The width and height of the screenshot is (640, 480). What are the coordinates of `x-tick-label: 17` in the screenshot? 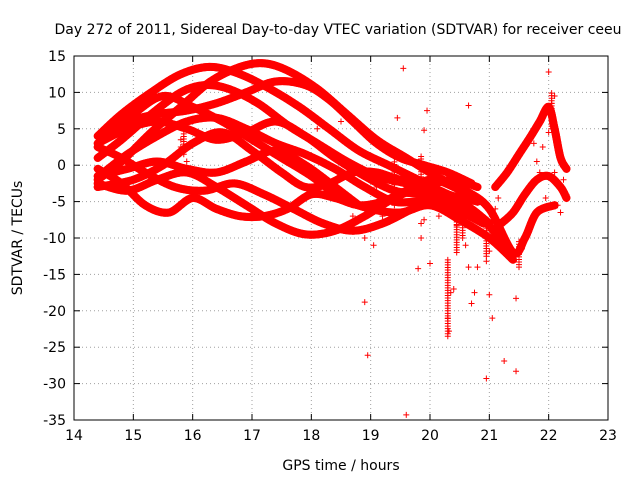 It's located at (252, 436).